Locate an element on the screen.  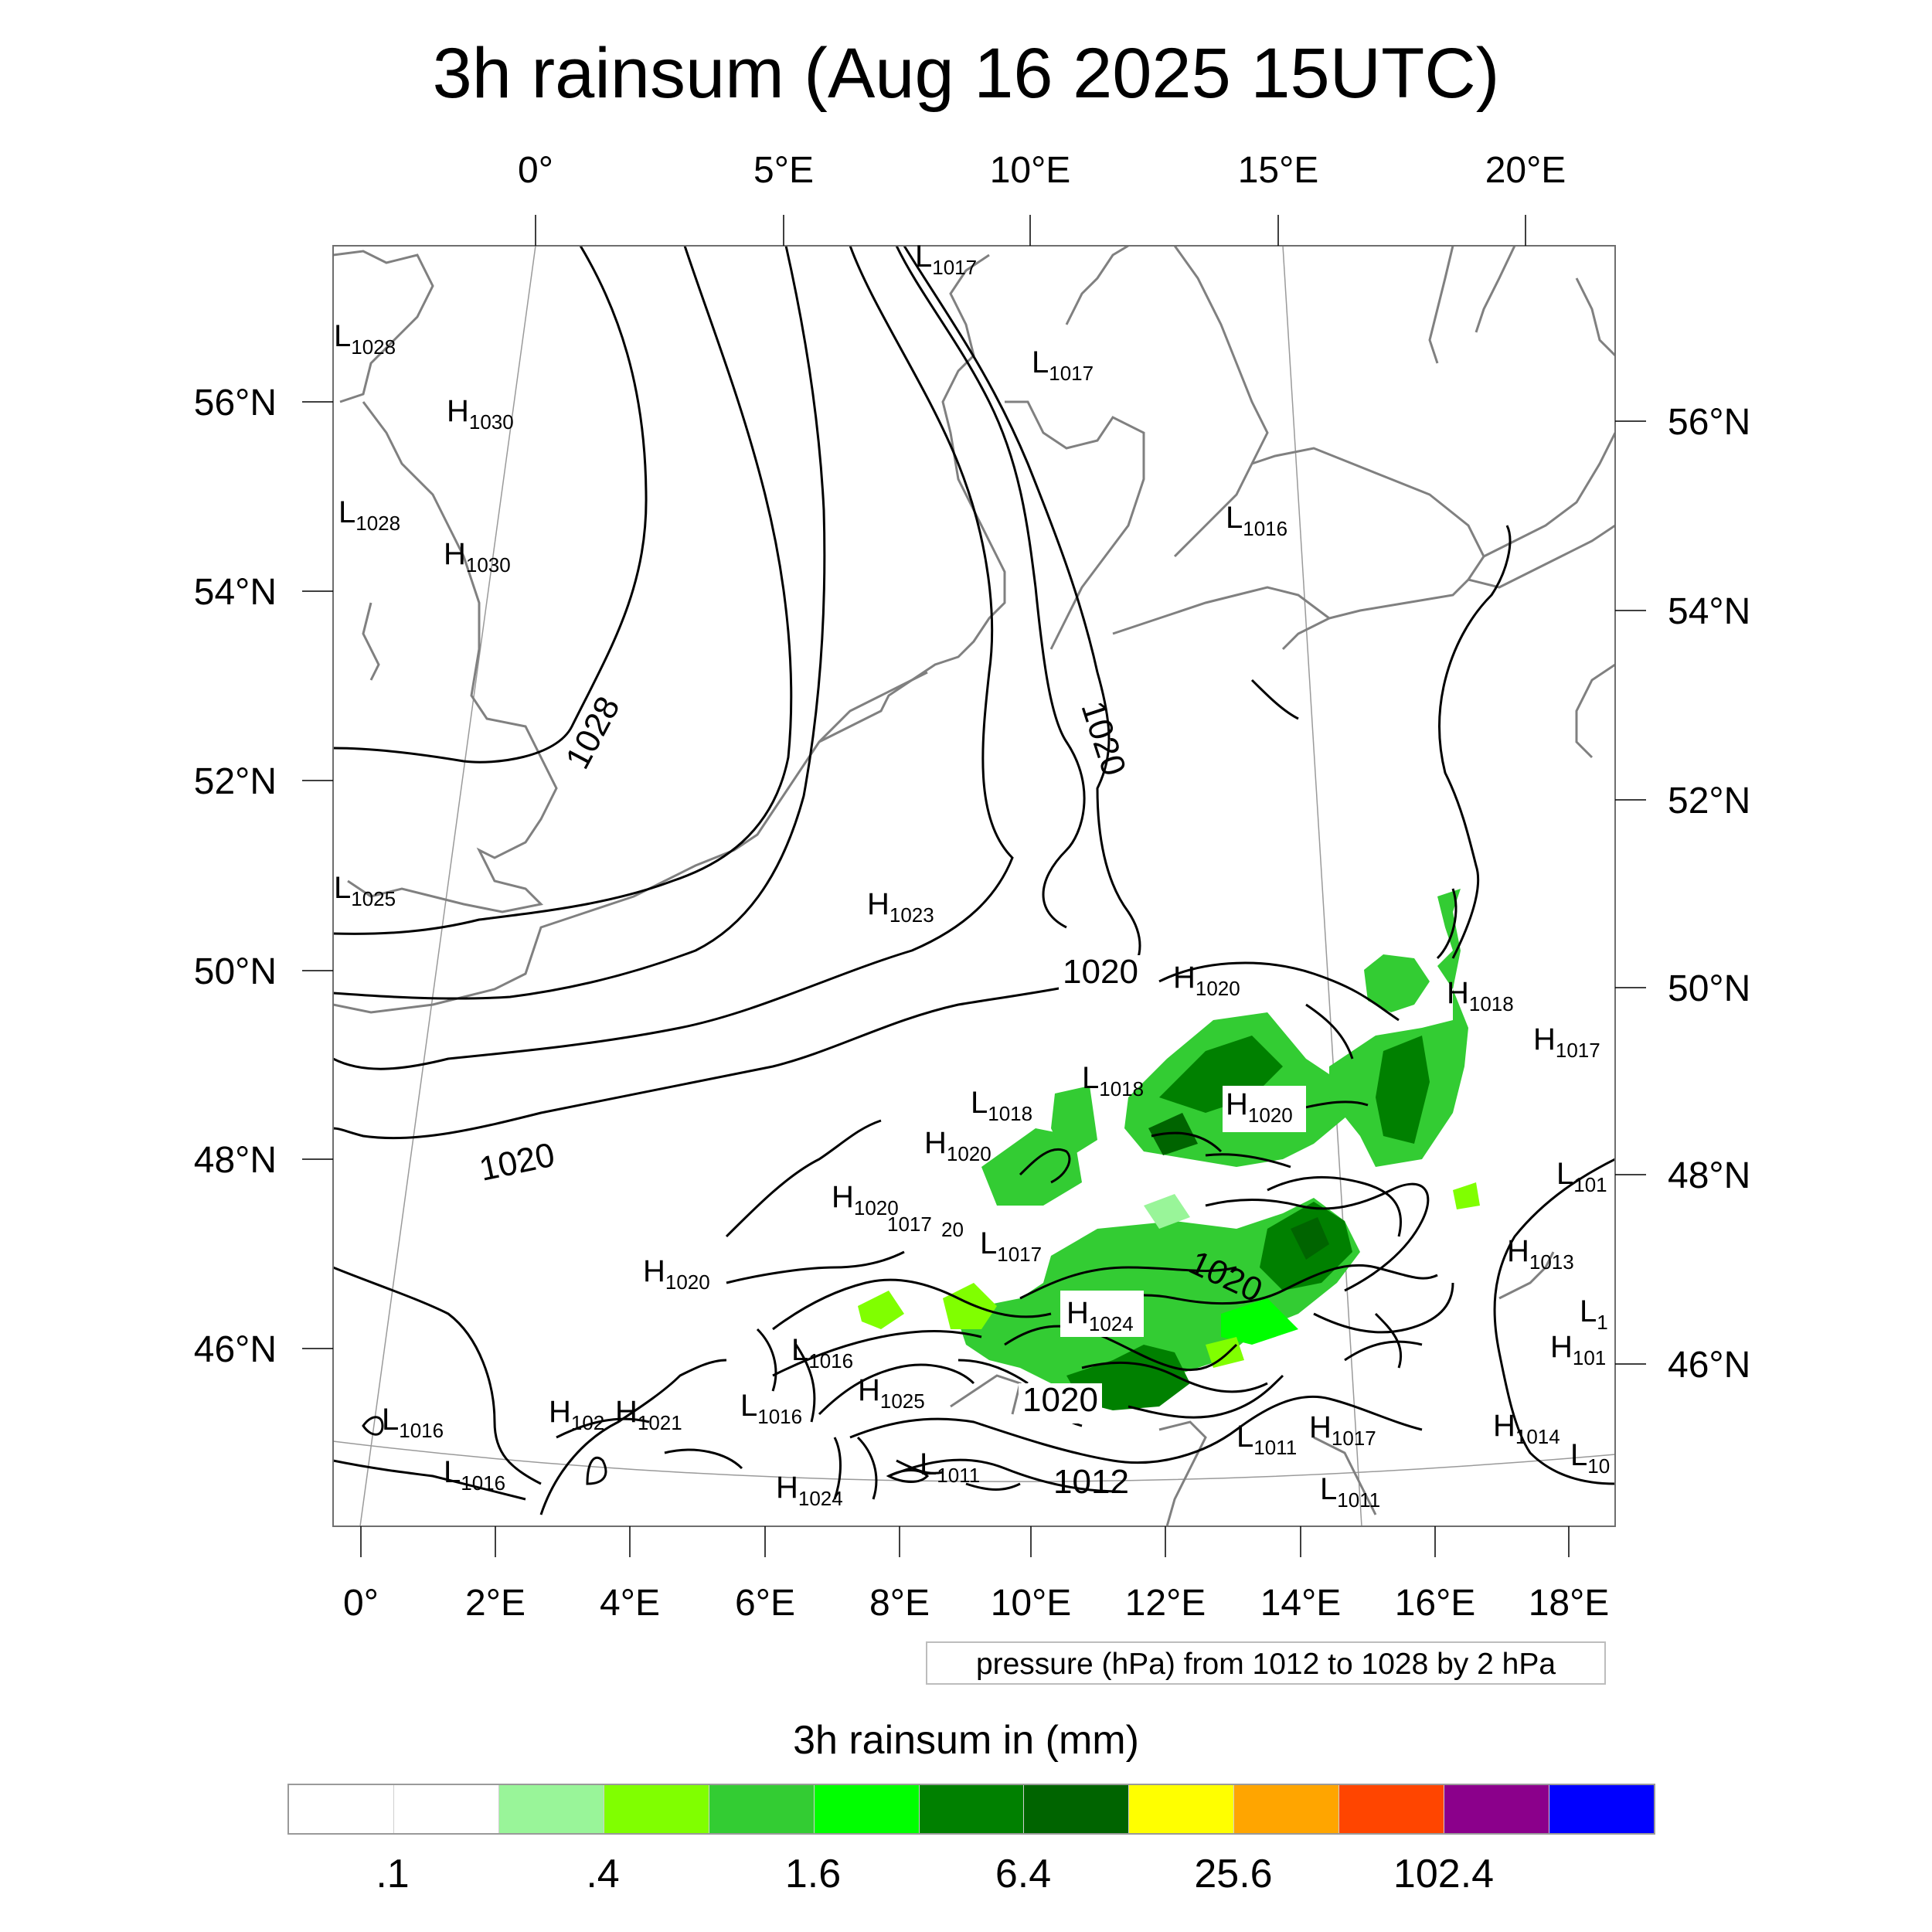
colorbar-label: .4 is located at coordinates (603, 1874).